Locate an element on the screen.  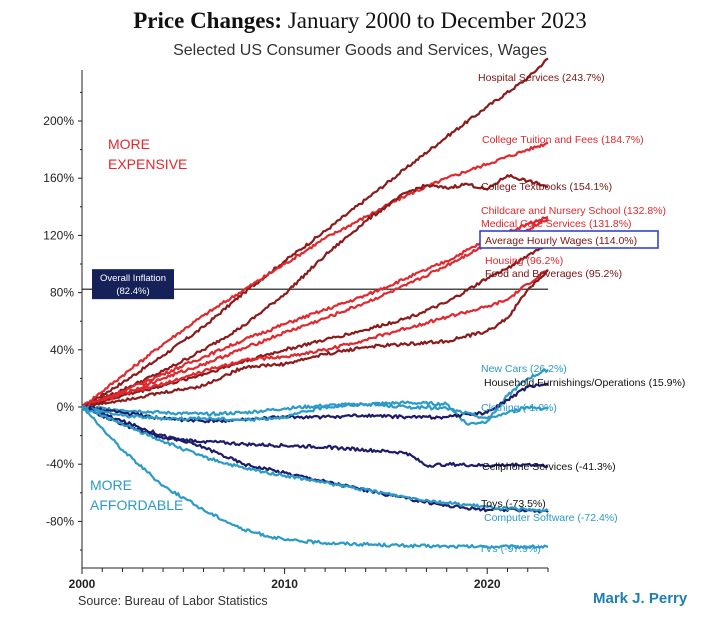
series-label-tvs-97-9: TVs (-97.9%) is located at coordinates (510, 549).